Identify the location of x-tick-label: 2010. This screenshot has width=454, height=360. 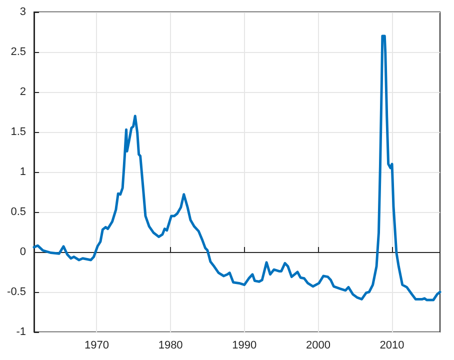
(392, 346).